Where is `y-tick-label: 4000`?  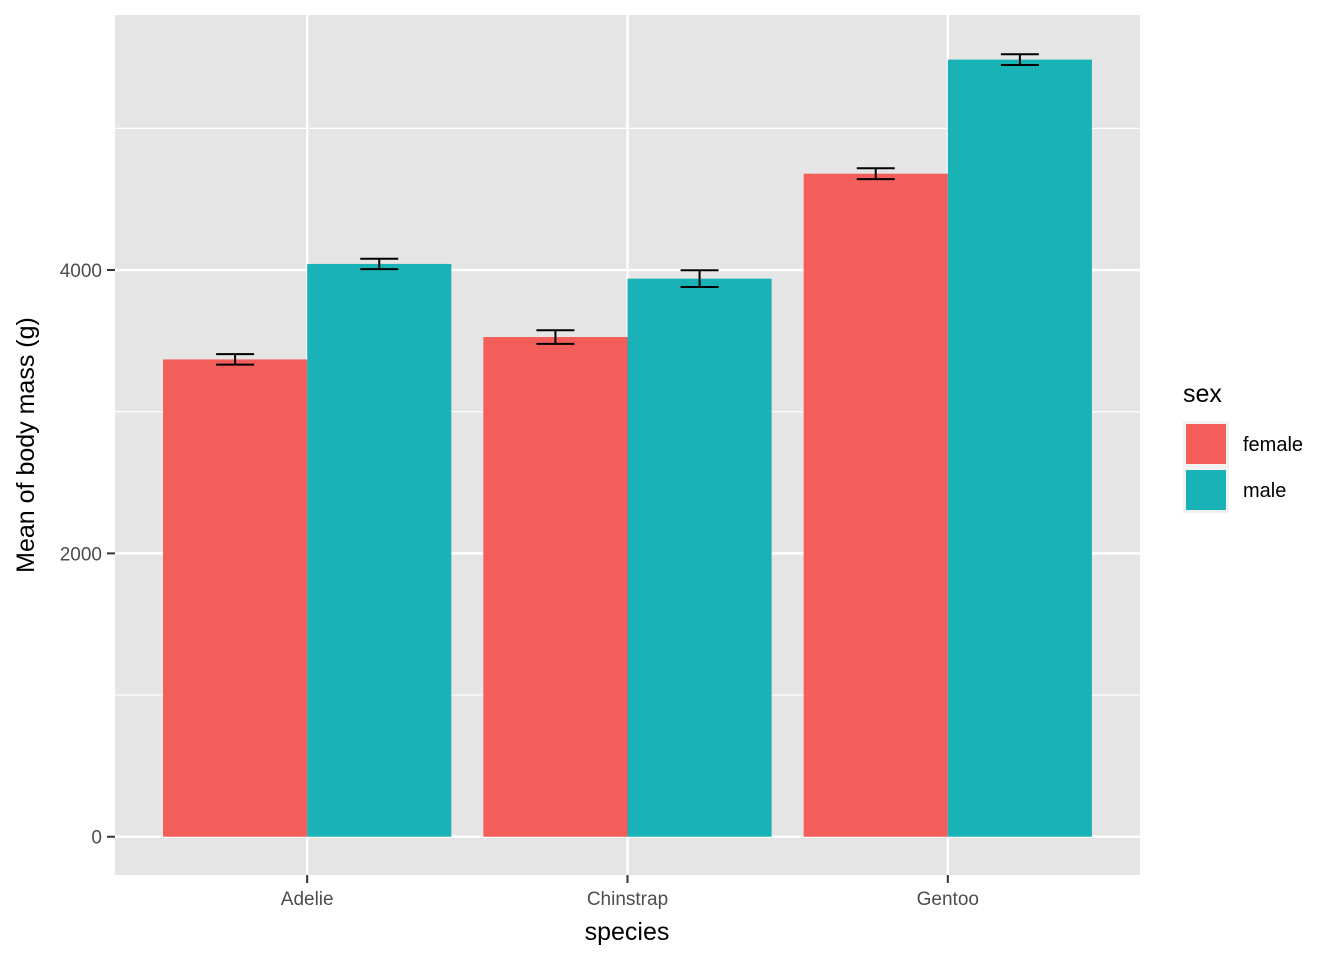
y-tick-label: 4000 is located at coordinates (81, 271).